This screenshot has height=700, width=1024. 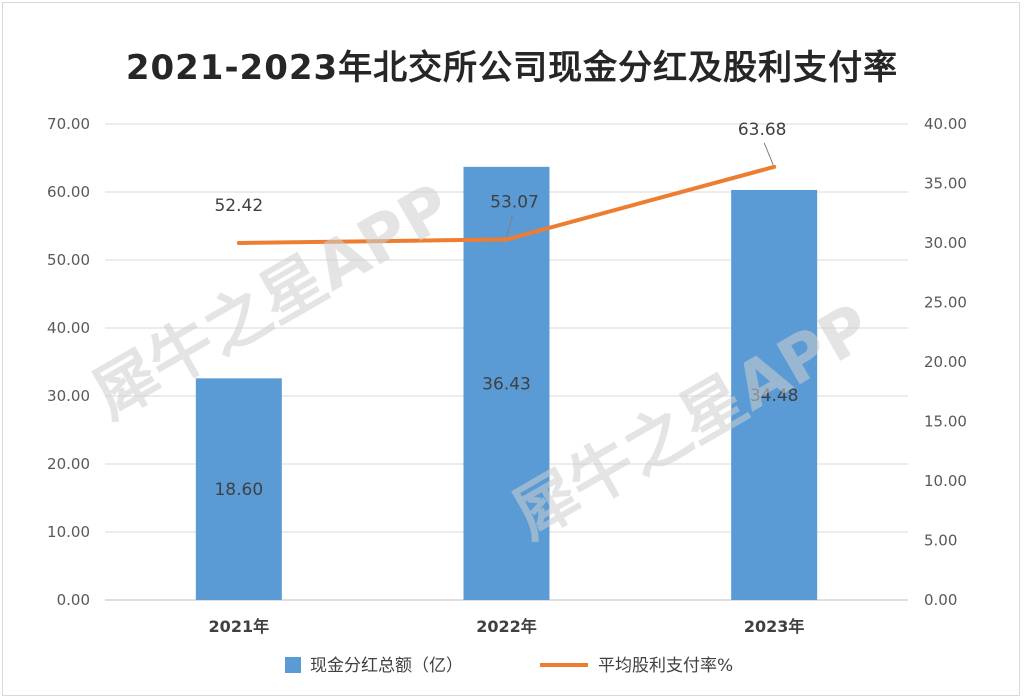 What do you see at coordinates (238, 206) in the screenshot?
I see `line-data-label: 52.42` at bounding box center [238, 206].